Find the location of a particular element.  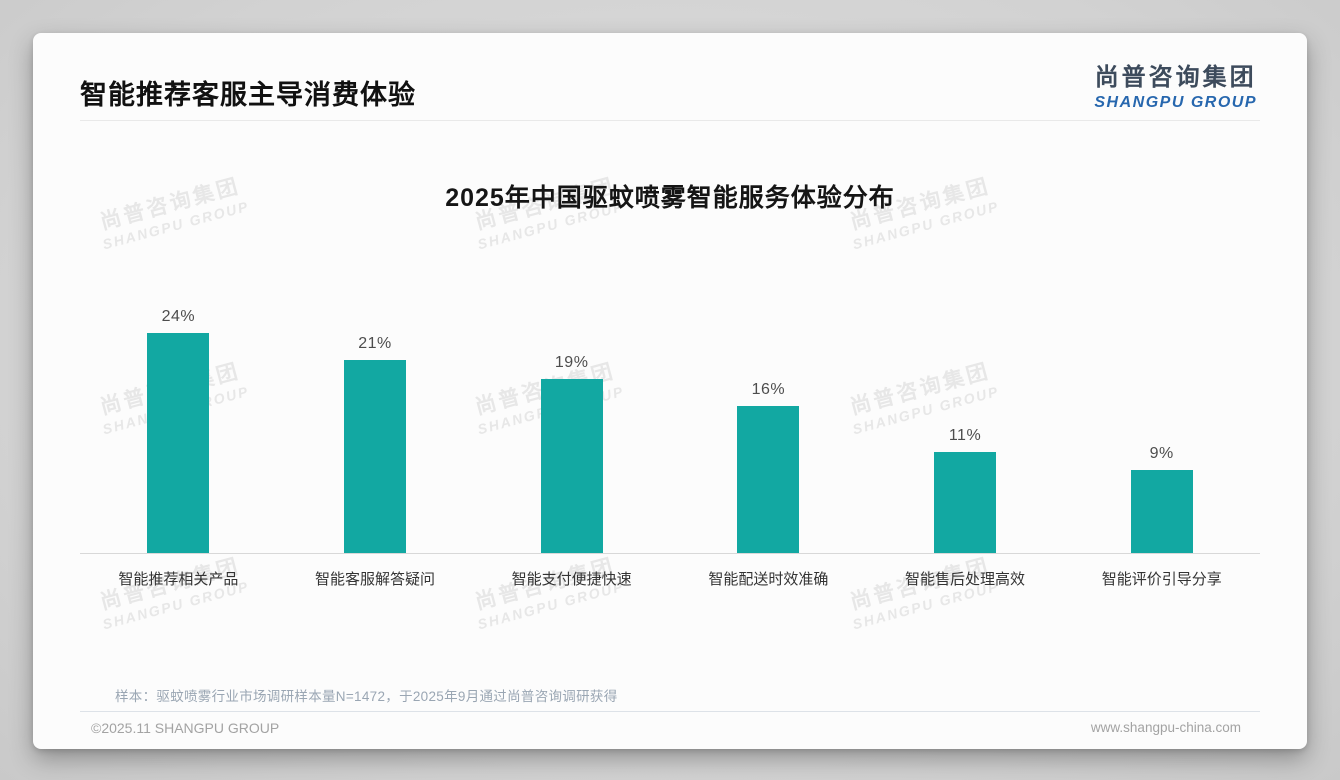

category-label: 智能推荐相关产品 is located at coordinates (178, 579).